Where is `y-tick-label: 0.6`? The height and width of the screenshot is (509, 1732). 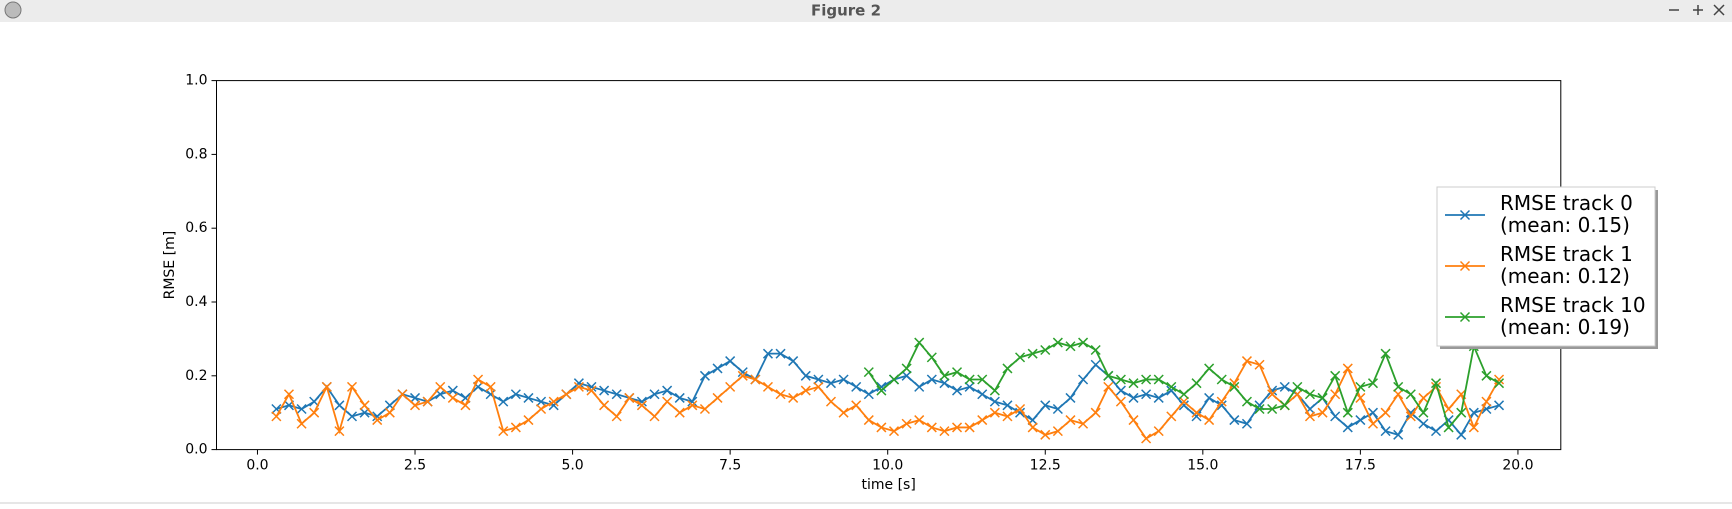
y-tick-label: 0.6 is located at coordinates (196, 228).